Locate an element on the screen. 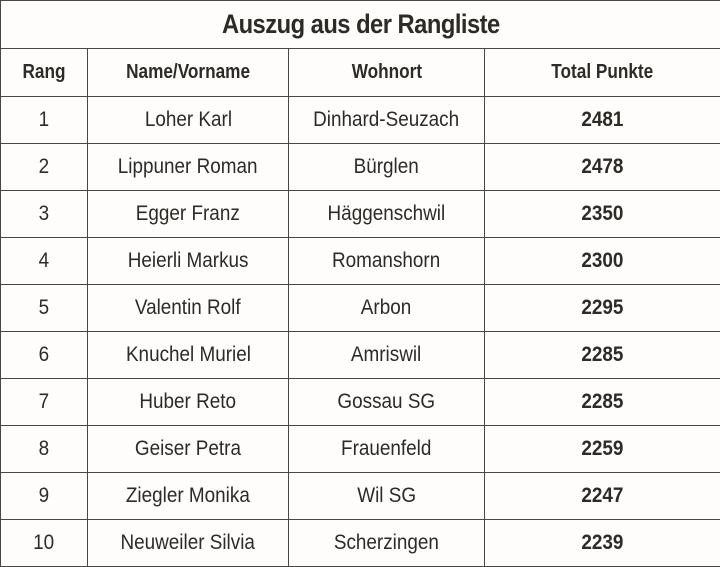 The height and width of the screenshot is (567, 720). residence-cell: Frauenfeld is located at coordinates (387, 449).